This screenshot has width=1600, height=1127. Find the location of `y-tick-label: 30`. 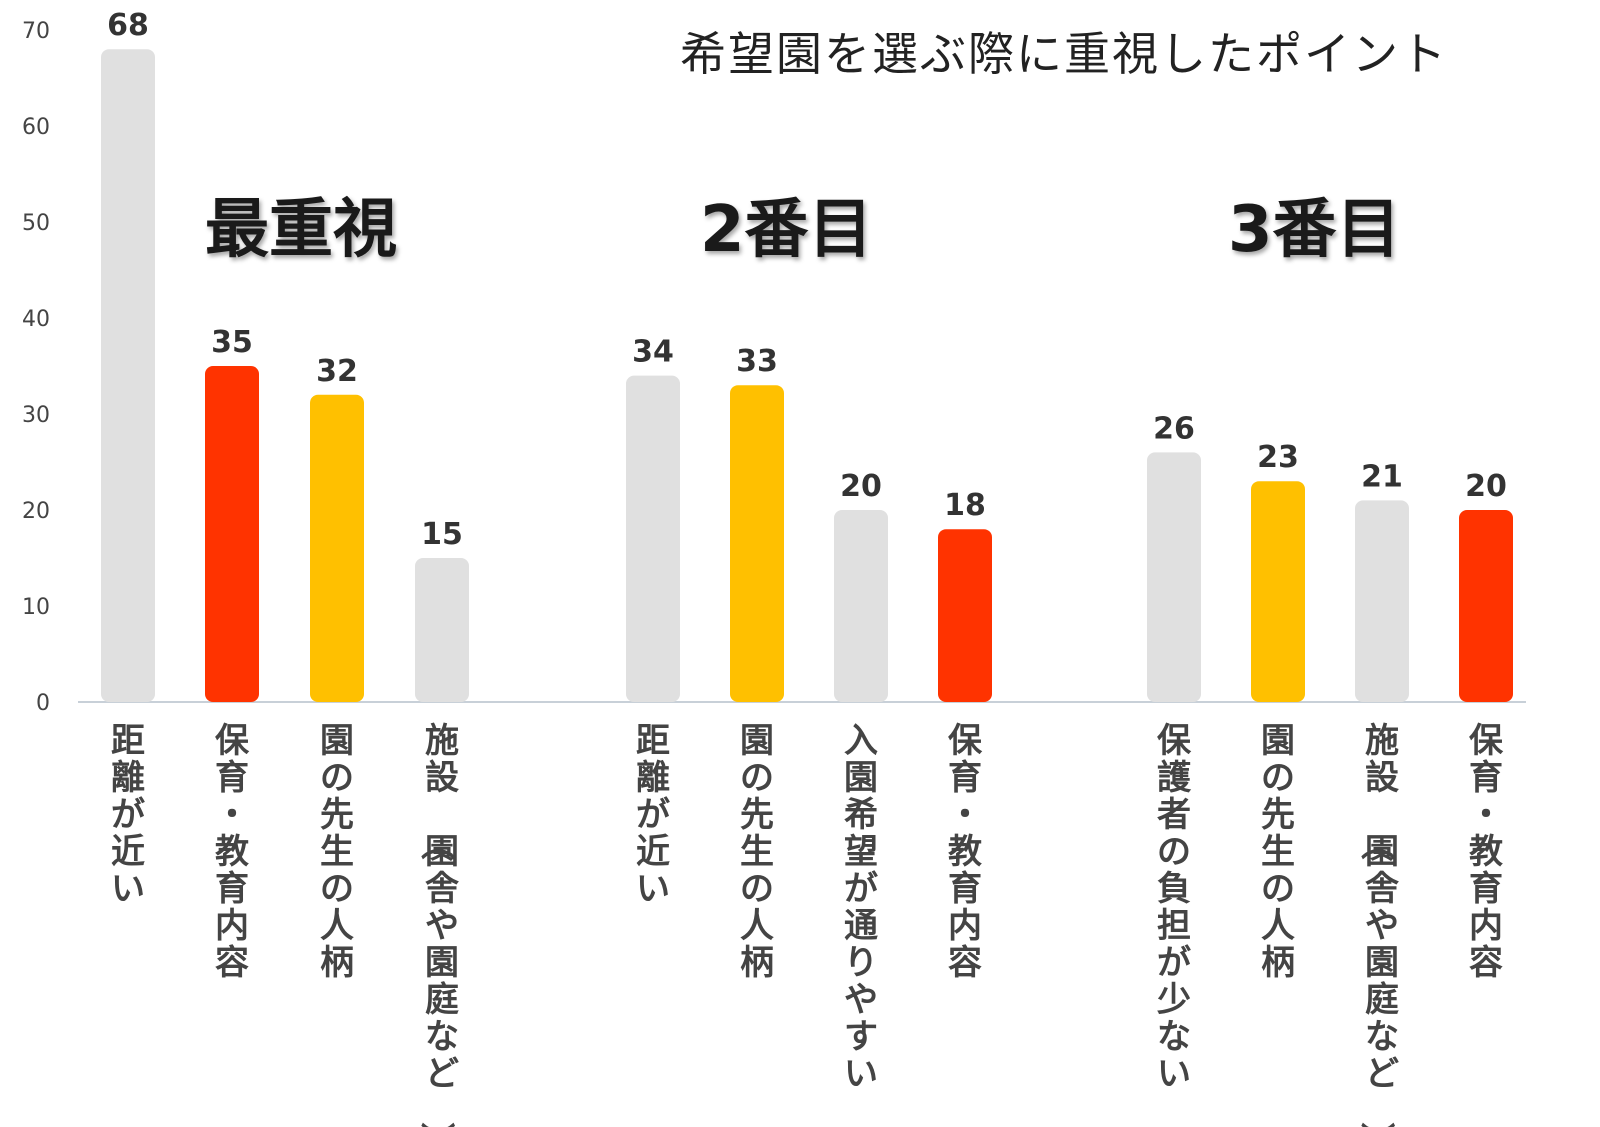

y-tick-label: 30 is located at coordinates (36, 415).